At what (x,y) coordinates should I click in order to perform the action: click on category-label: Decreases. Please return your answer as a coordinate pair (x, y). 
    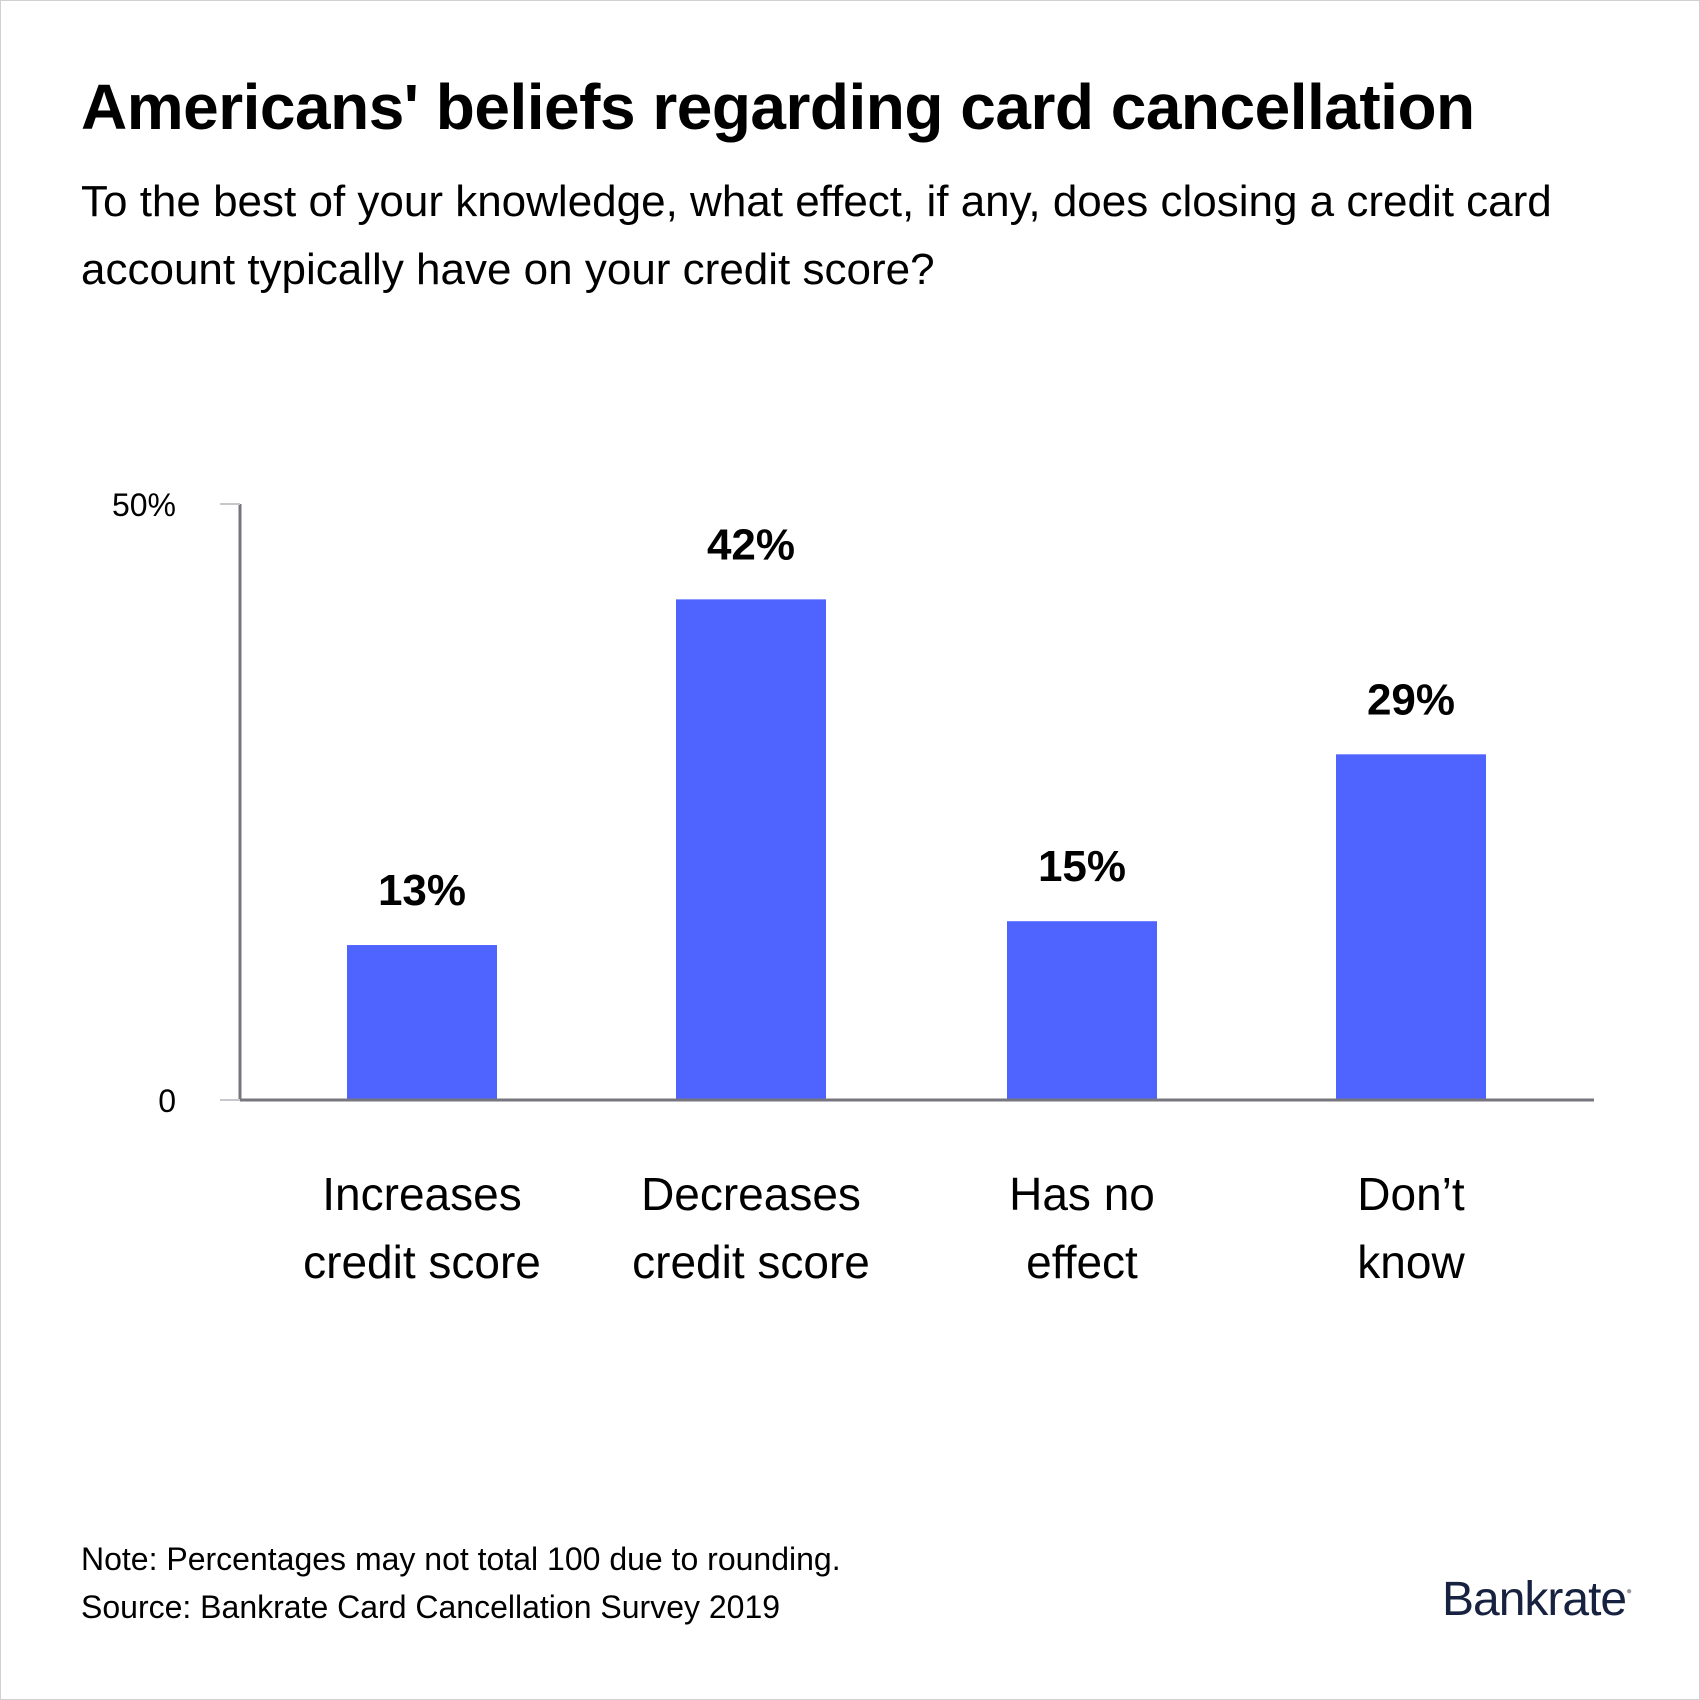
    Looking at the image, I should click on (751, 1194).